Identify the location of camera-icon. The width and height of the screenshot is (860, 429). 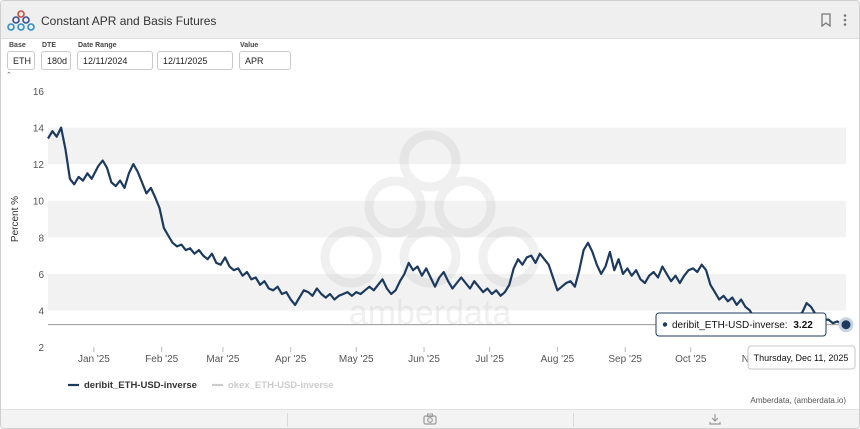
(430, 419).